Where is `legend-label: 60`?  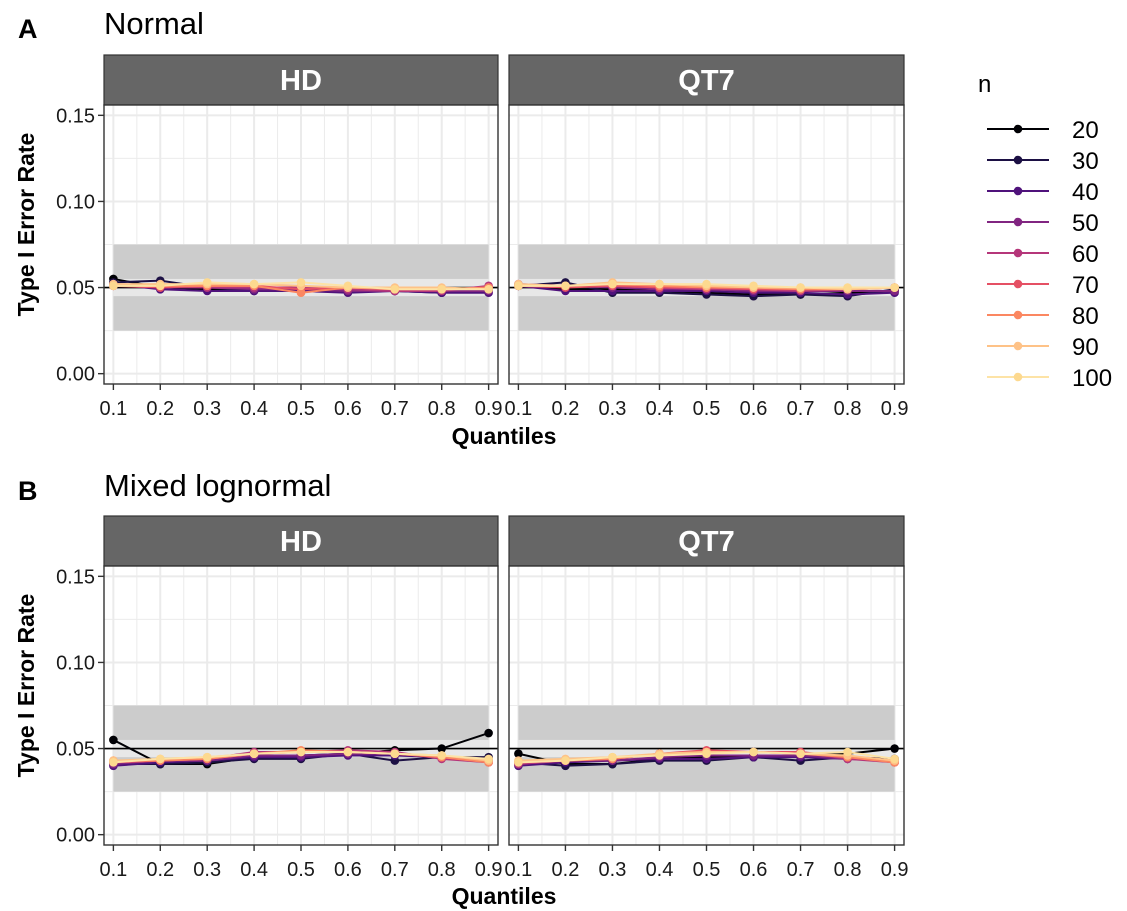 legend-label: 60 is located at coordinates (1085, 254).